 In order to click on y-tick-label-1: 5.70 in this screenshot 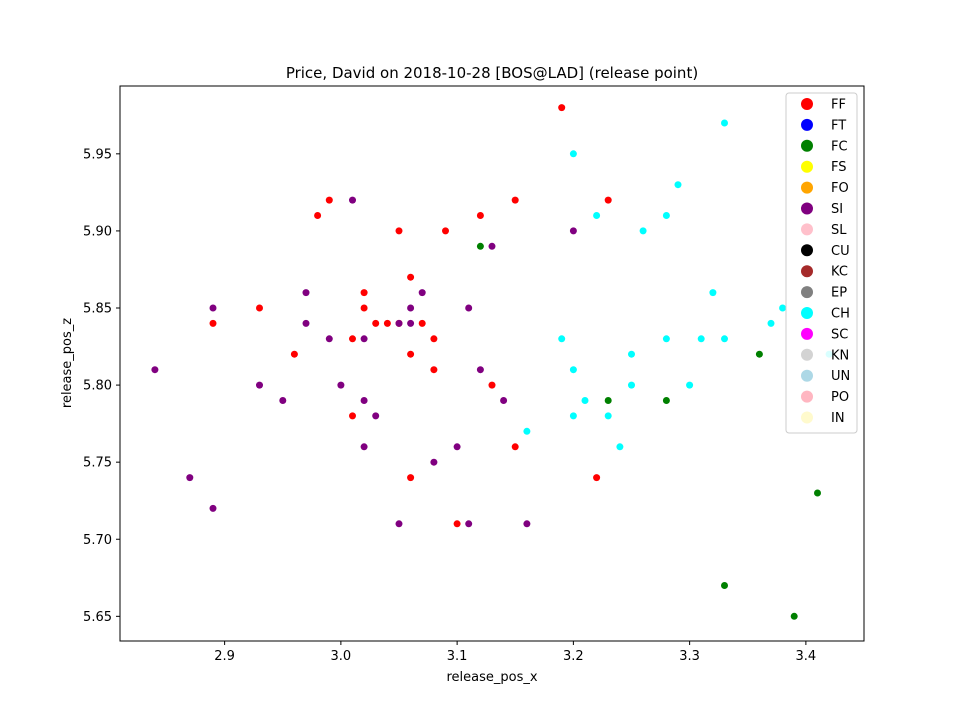, I will do `click(97, 540)`.